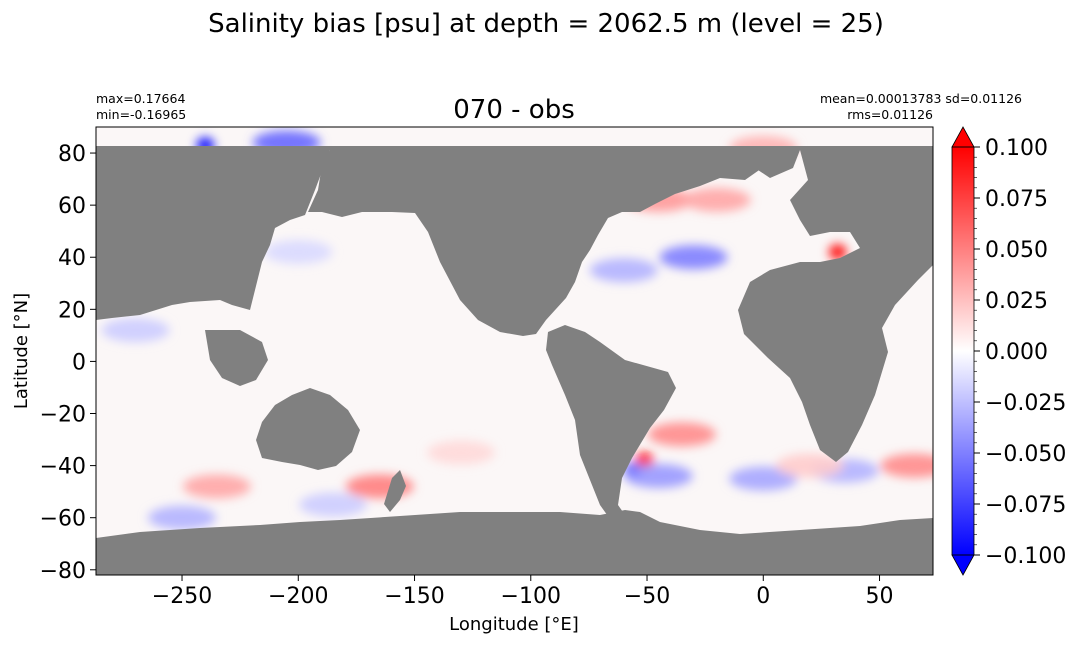 Image resolution: width=1080 pixels, height=646 pixels. I want to click on x-tick-label: −50, so click(647, 596).